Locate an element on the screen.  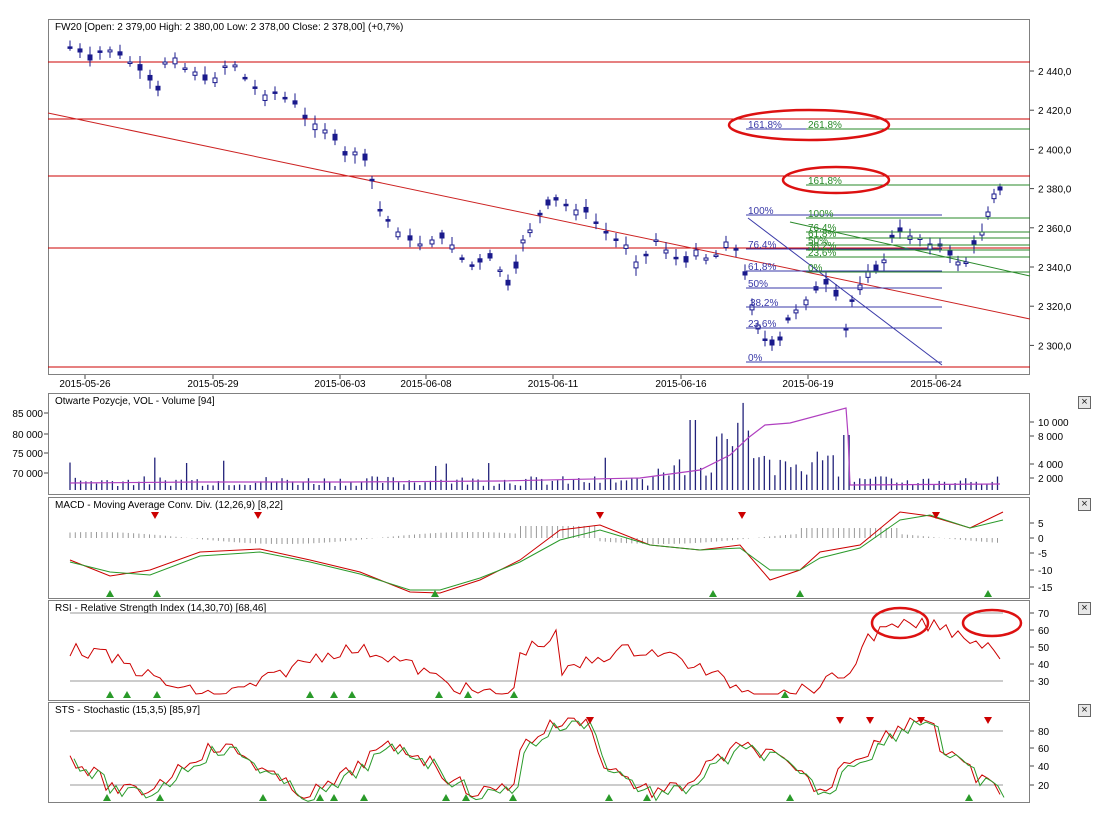
volume-left-tick: 75 000 is located at coordinates (27, 454).